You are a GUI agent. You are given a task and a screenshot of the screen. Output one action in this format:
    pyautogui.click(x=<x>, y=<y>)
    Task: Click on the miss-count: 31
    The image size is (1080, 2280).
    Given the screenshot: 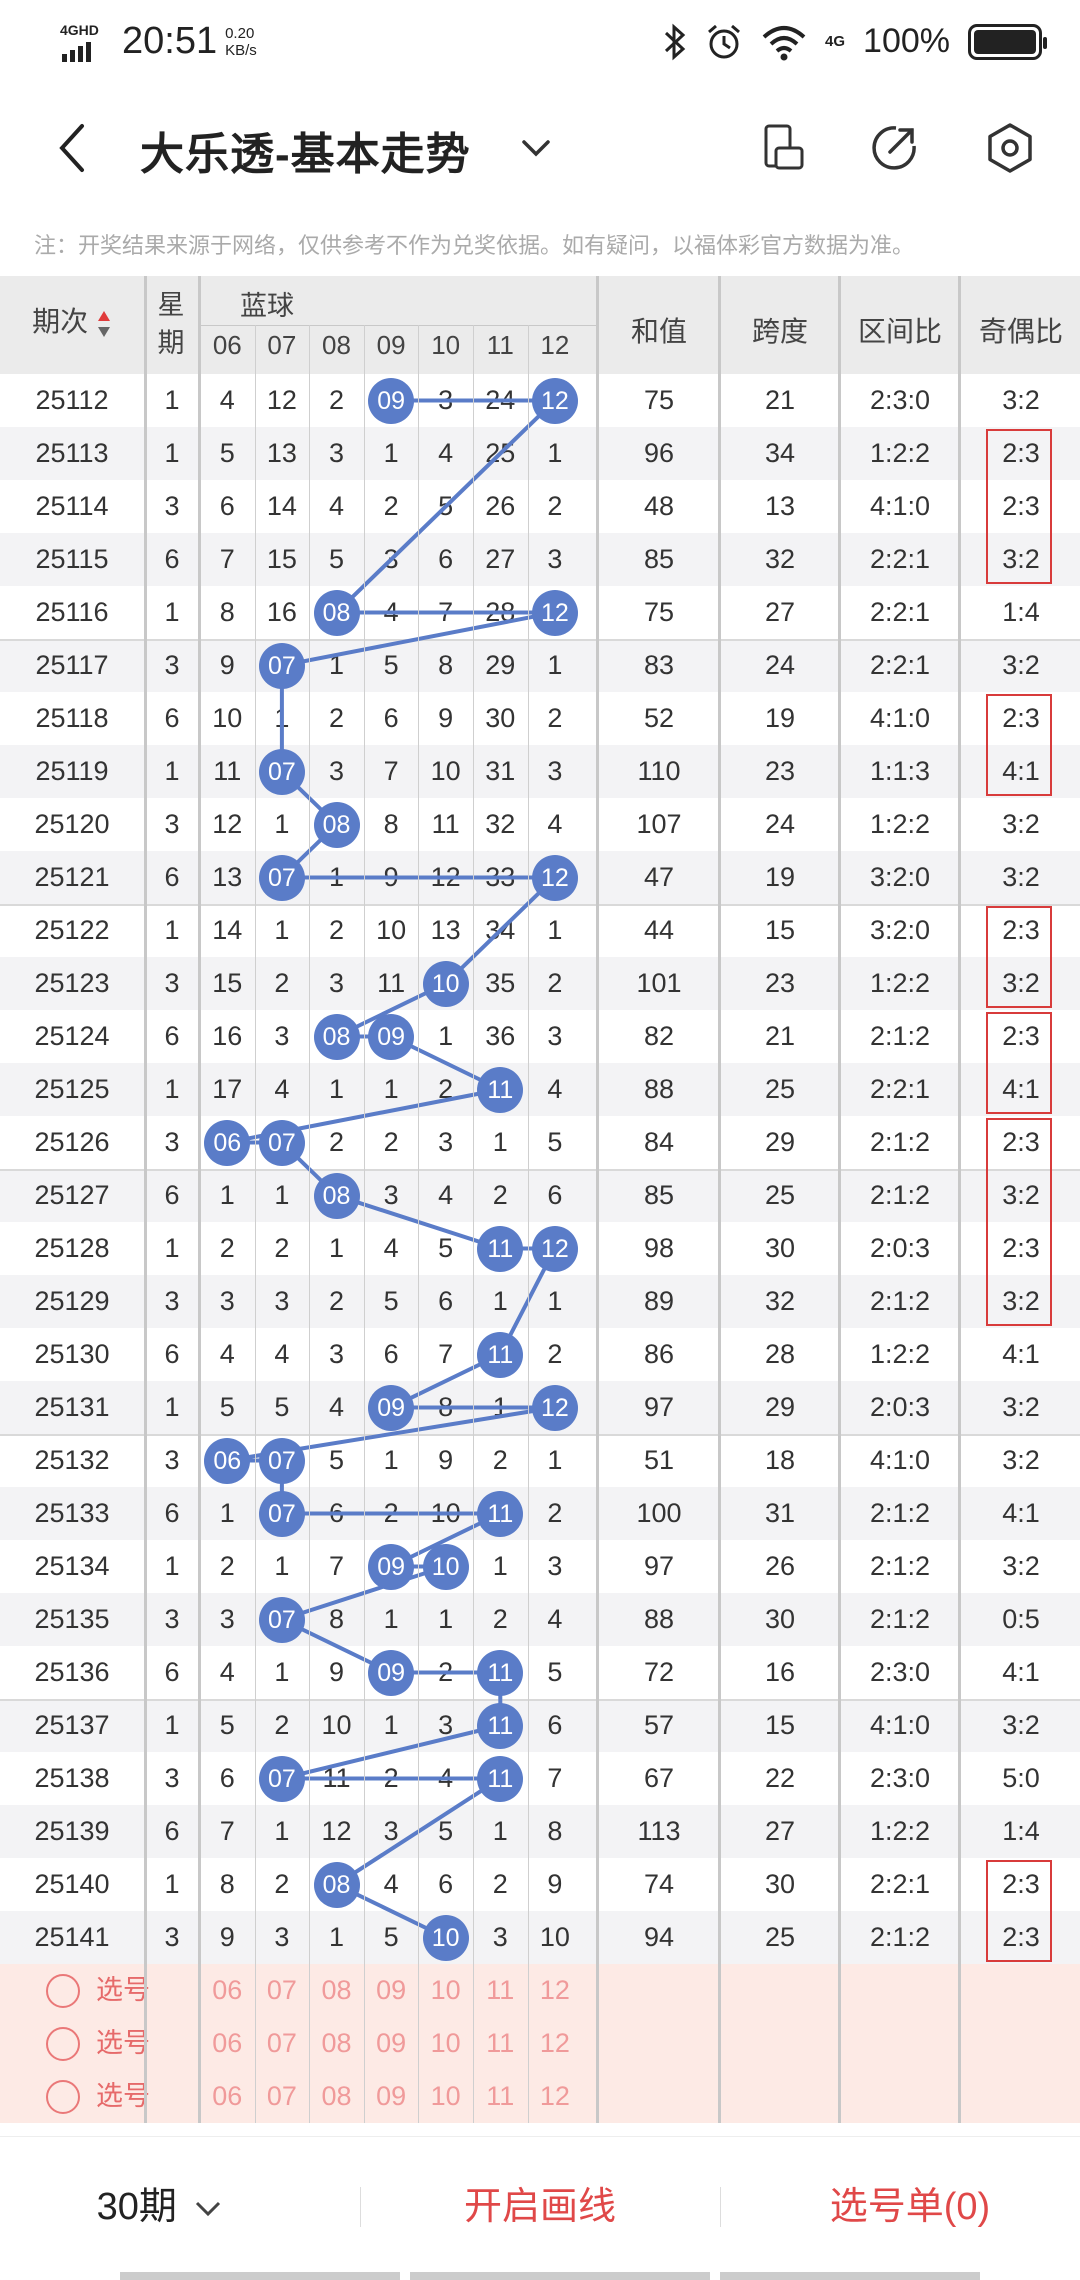 What is the action you would take?
    pyautogui.click(x=500, y=771)
    